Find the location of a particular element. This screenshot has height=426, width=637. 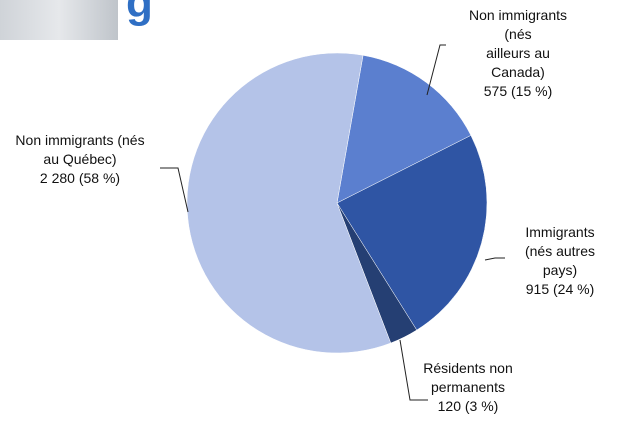

value-label: 575 (15 %) is located at coordinates (518, 91).